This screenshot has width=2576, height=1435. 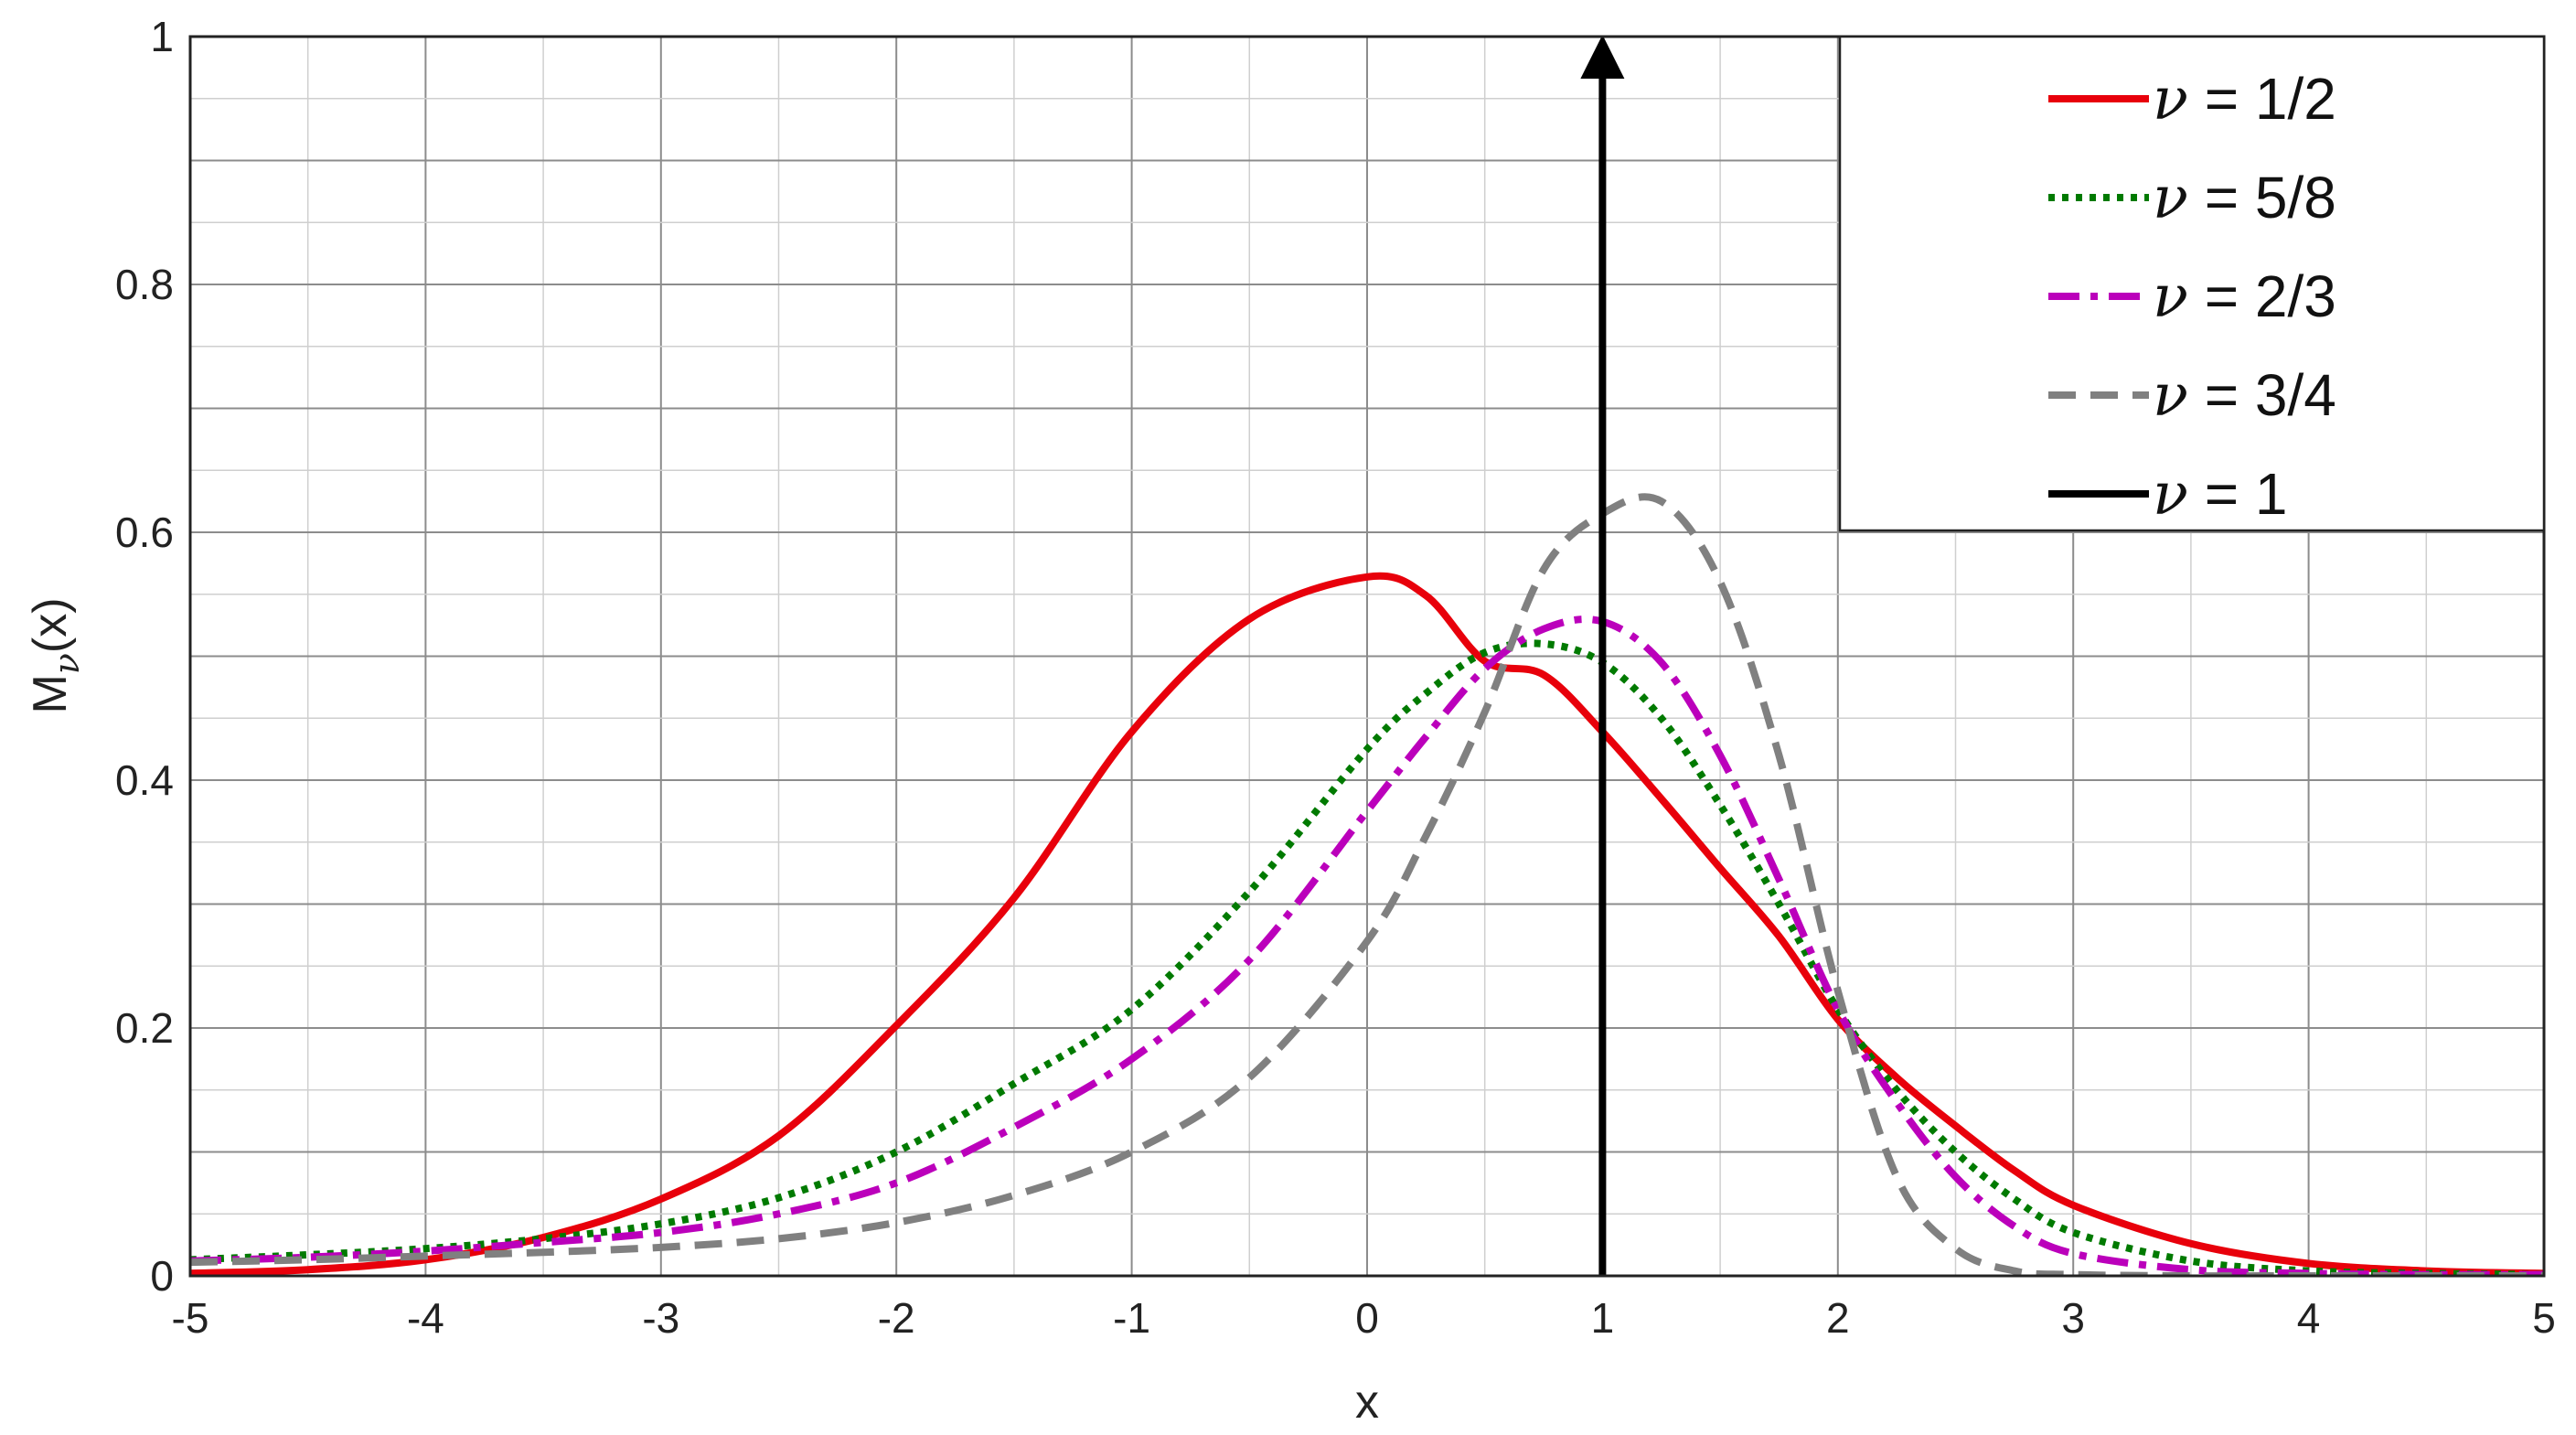 I want to click on legend-label-value: = 1, so click(x=2238, y=494).